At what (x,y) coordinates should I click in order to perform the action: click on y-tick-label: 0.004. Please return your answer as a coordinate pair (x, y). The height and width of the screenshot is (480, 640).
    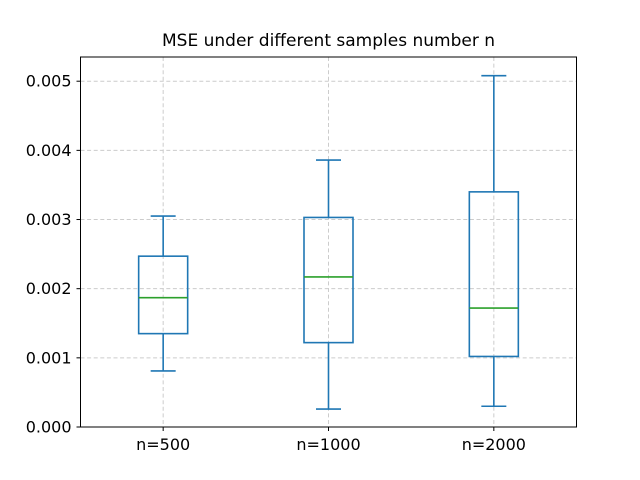
    Looking at the image, I should click on (49, 150).